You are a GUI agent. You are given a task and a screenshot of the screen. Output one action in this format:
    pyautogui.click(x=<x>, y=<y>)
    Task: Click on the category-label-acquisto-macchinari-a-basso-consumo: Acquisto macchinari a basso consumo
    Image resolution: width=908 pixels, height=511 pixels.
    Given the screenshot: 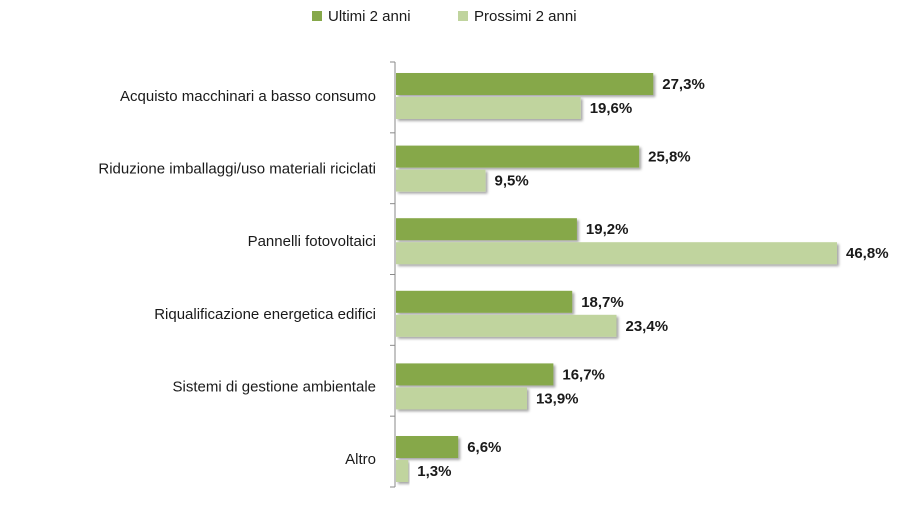 What is the action you would take?
    pyautogui.click(x=248, y=96)
    